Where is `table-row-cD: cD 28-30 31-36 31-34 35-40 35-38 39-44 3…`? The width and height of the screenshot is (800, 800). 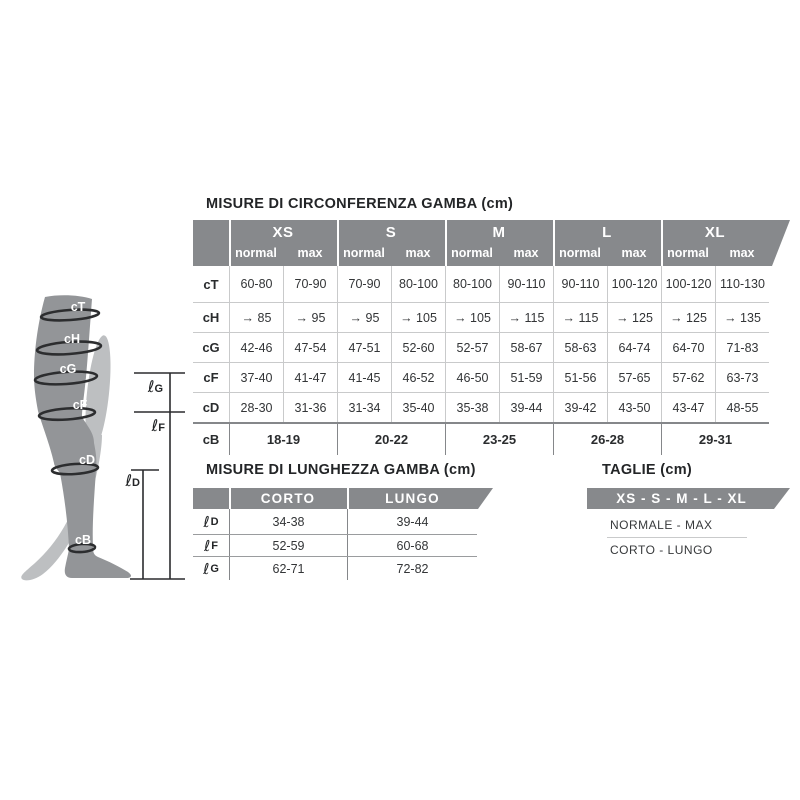 table-row-cD: cD 28-30 31-36 31-34 35-40 35-38 39-44 3… is located at coordinates (481, 407).